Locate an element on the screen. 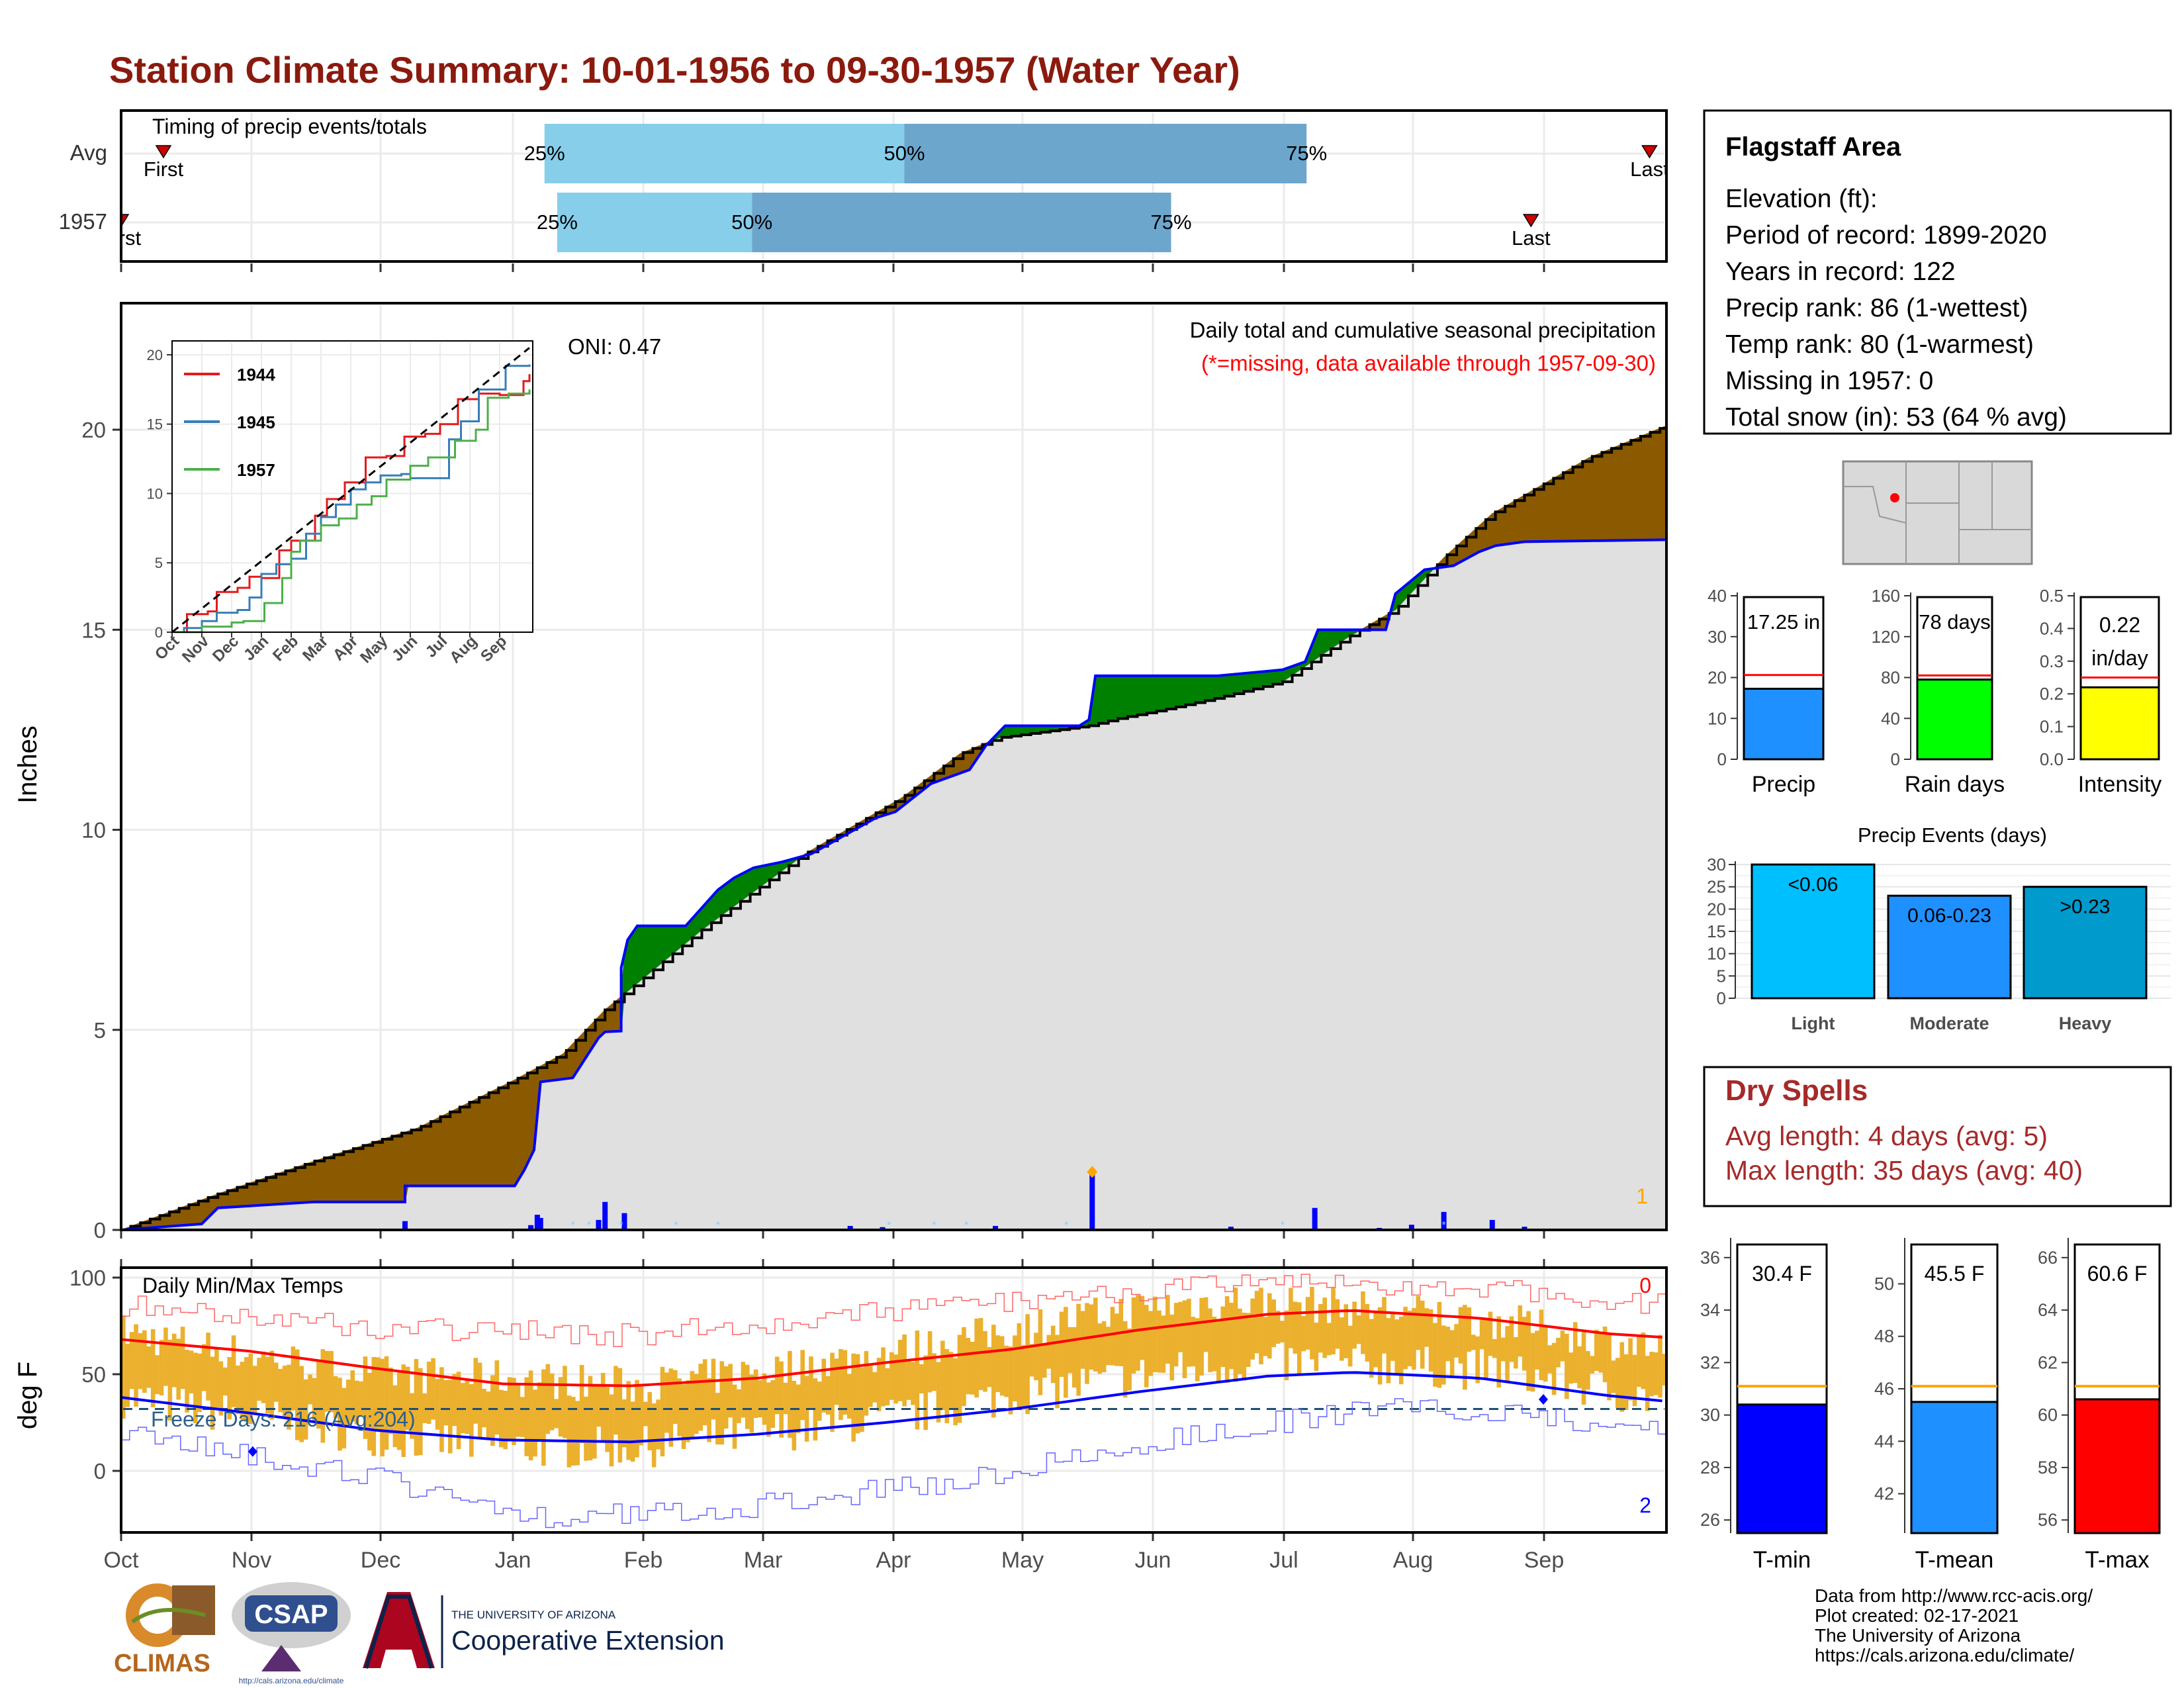 The height and width of the screenshot is (1688, 2184). temp-bar-tick: 36 is located at coordinates (1710, 1258).